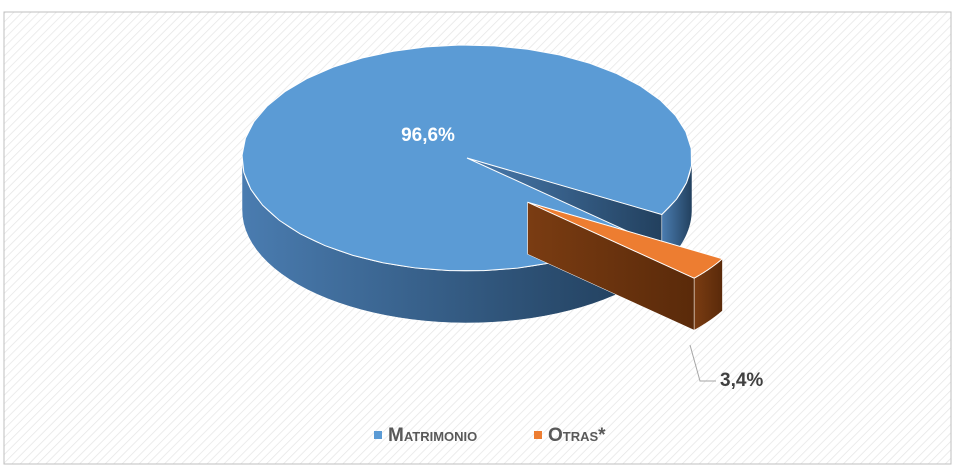 The image size is (956, 468). I want to click on pie-slice, so click(625, 266).